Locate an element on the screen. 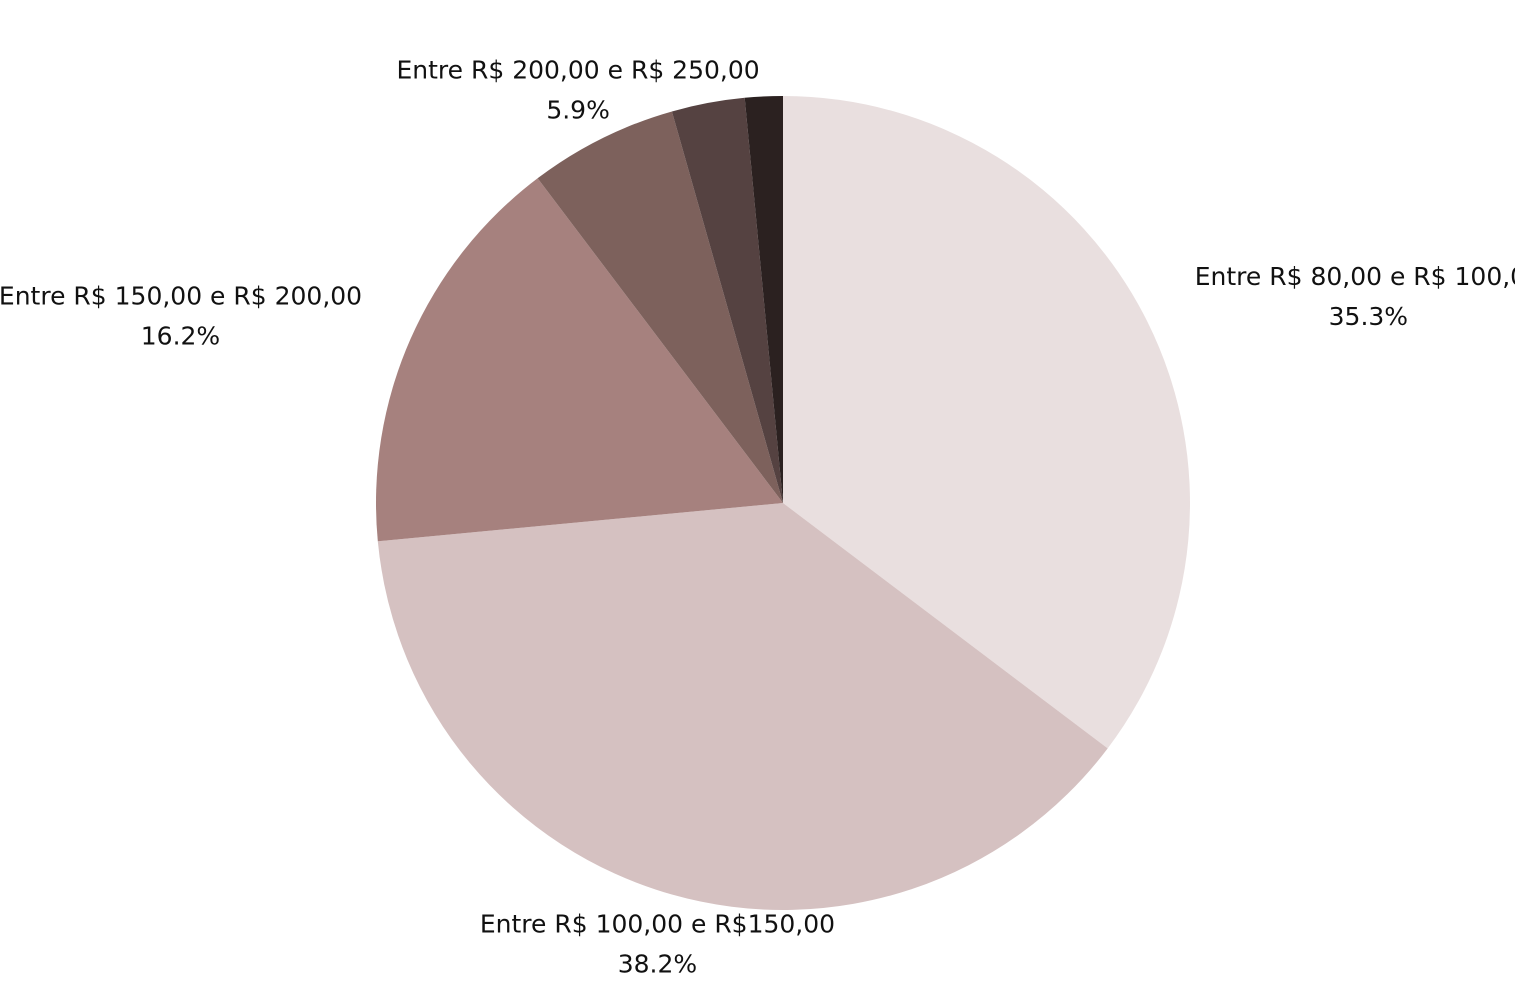 The width and height of the screenshot is (1515, 999). slice-value-label: 35.3% is located at coordinates (1368, 316).